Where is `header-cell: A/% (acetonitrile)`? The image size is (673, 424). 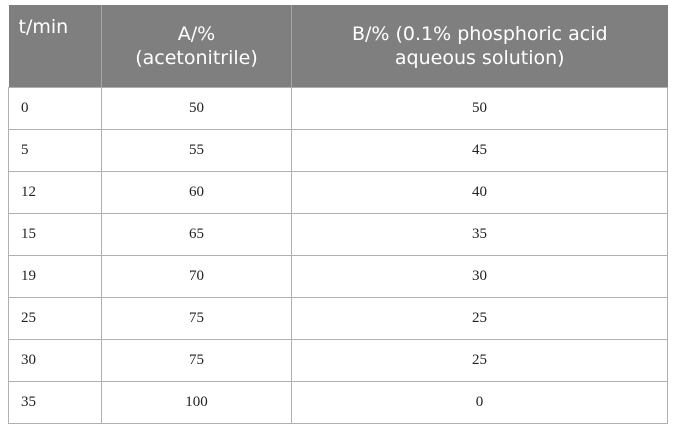
header-cell: A/% (acetonitrile) is located at coordinates (196, 46).